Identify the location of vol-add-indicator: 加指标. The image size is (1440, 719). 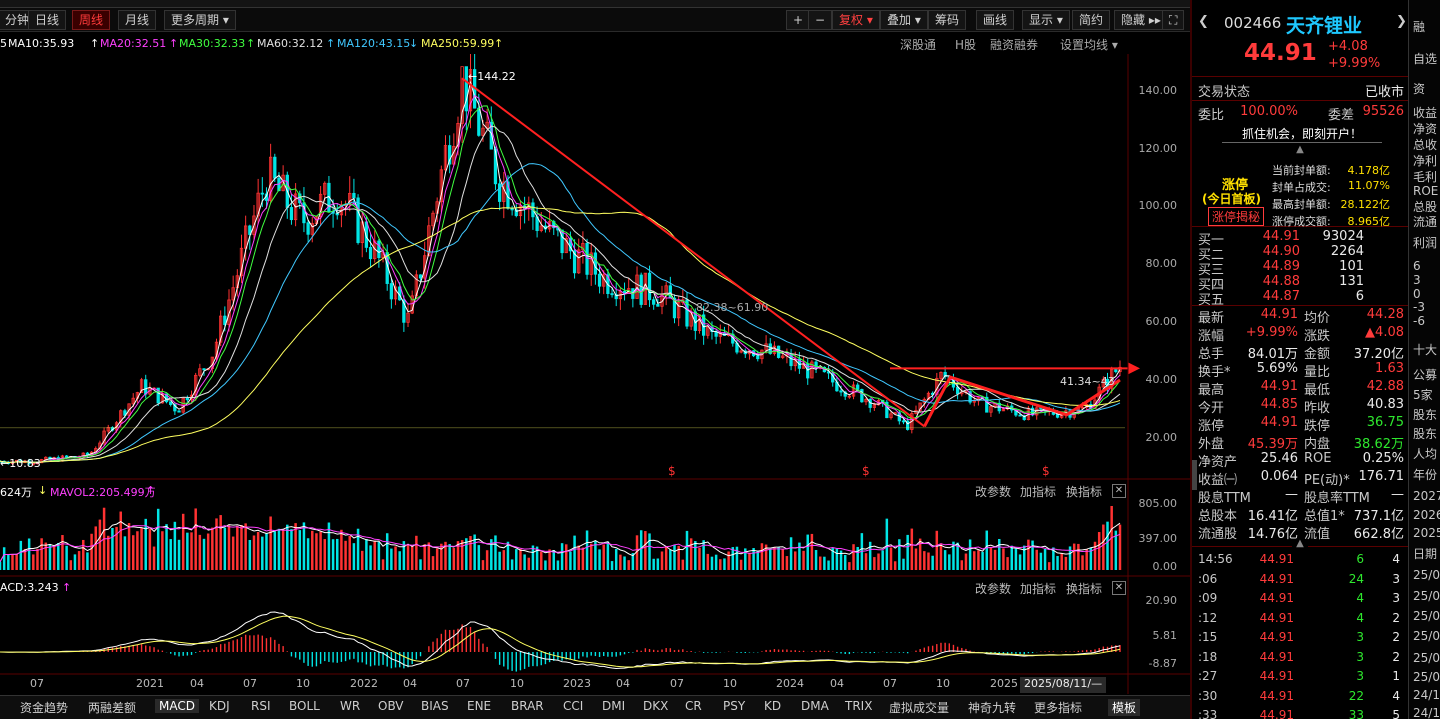
(1038, 492).